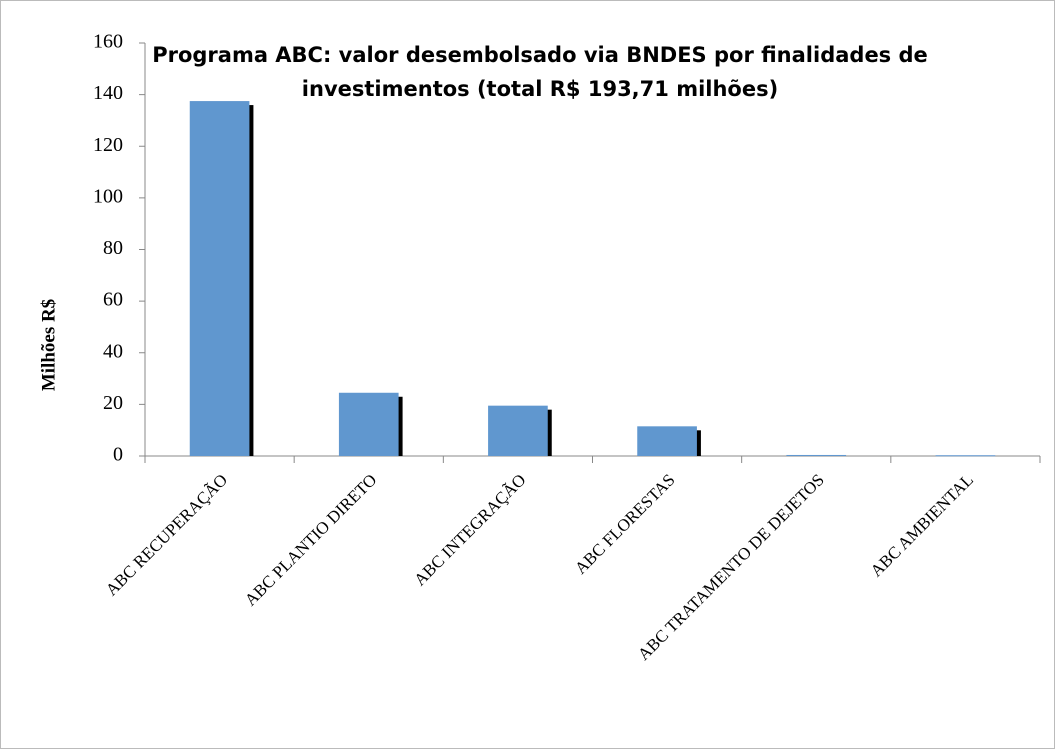 Image resolution: width=1055 pixels, height=749 pixels. Describe the element at coordinates (113, 248) in the screenshot. I see `y-tick-label: 80` at that location.